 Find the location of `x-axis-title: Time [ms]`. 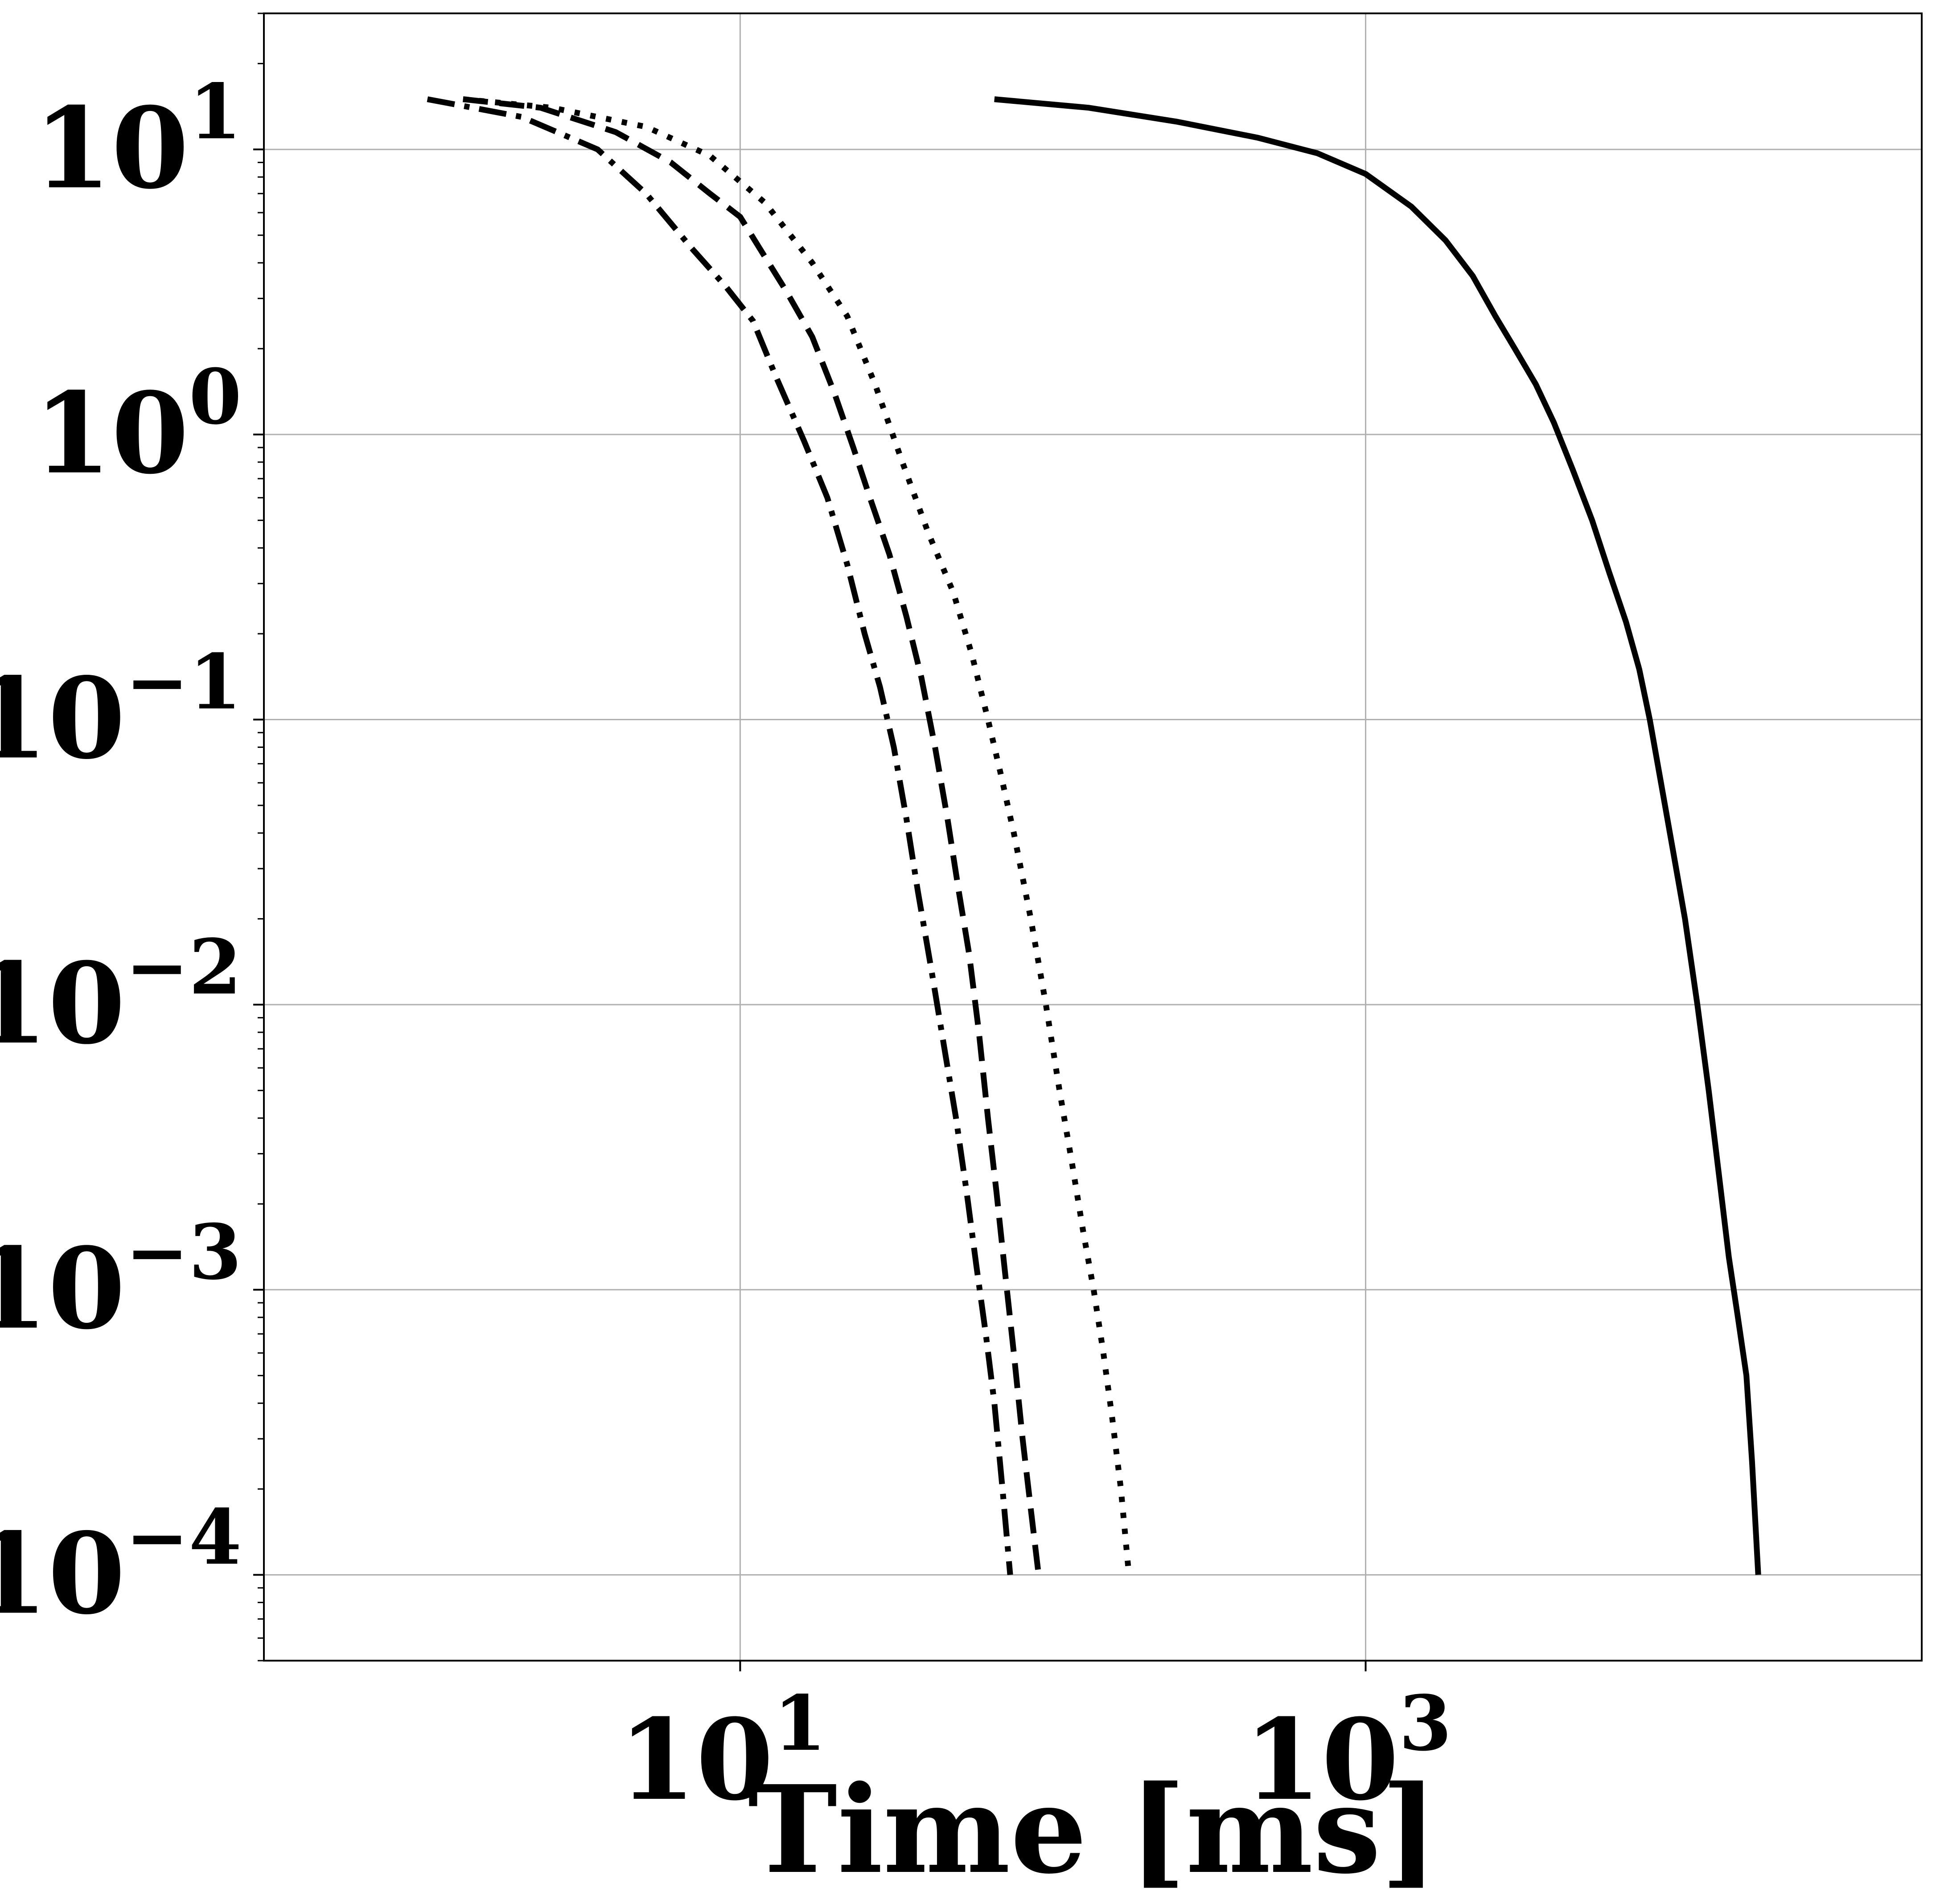

x-axis-title: Time [ms] is located at coordinates (1093, 1829).